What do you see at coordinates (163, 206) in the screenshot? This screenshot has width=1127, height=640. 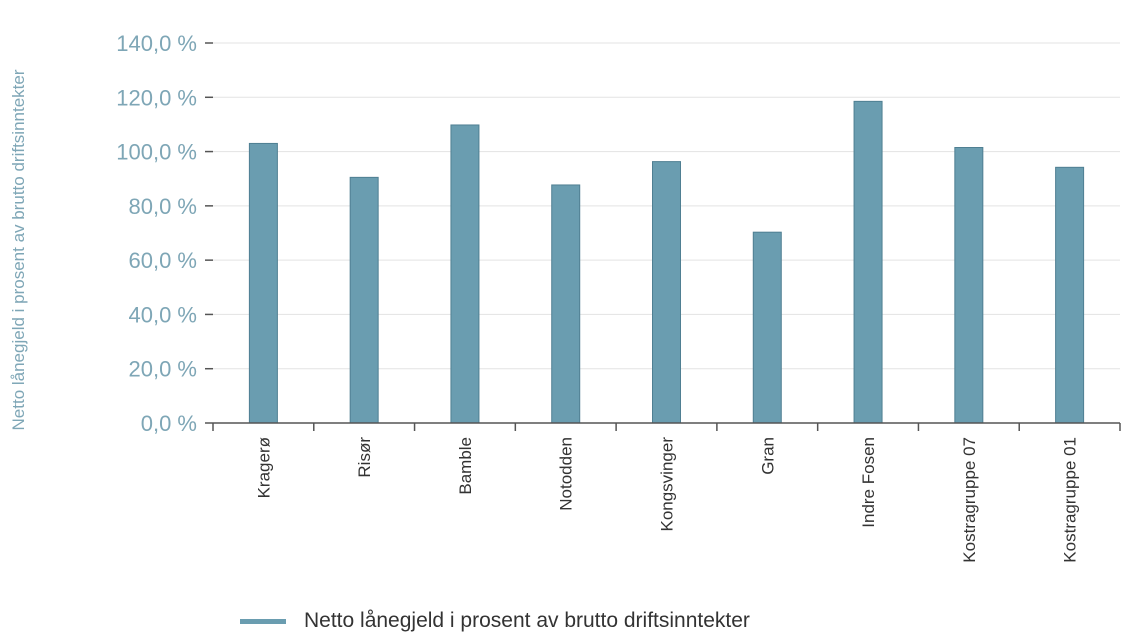 I see `y-tick-label: 80,0 %` at bounding box center [163, 206].